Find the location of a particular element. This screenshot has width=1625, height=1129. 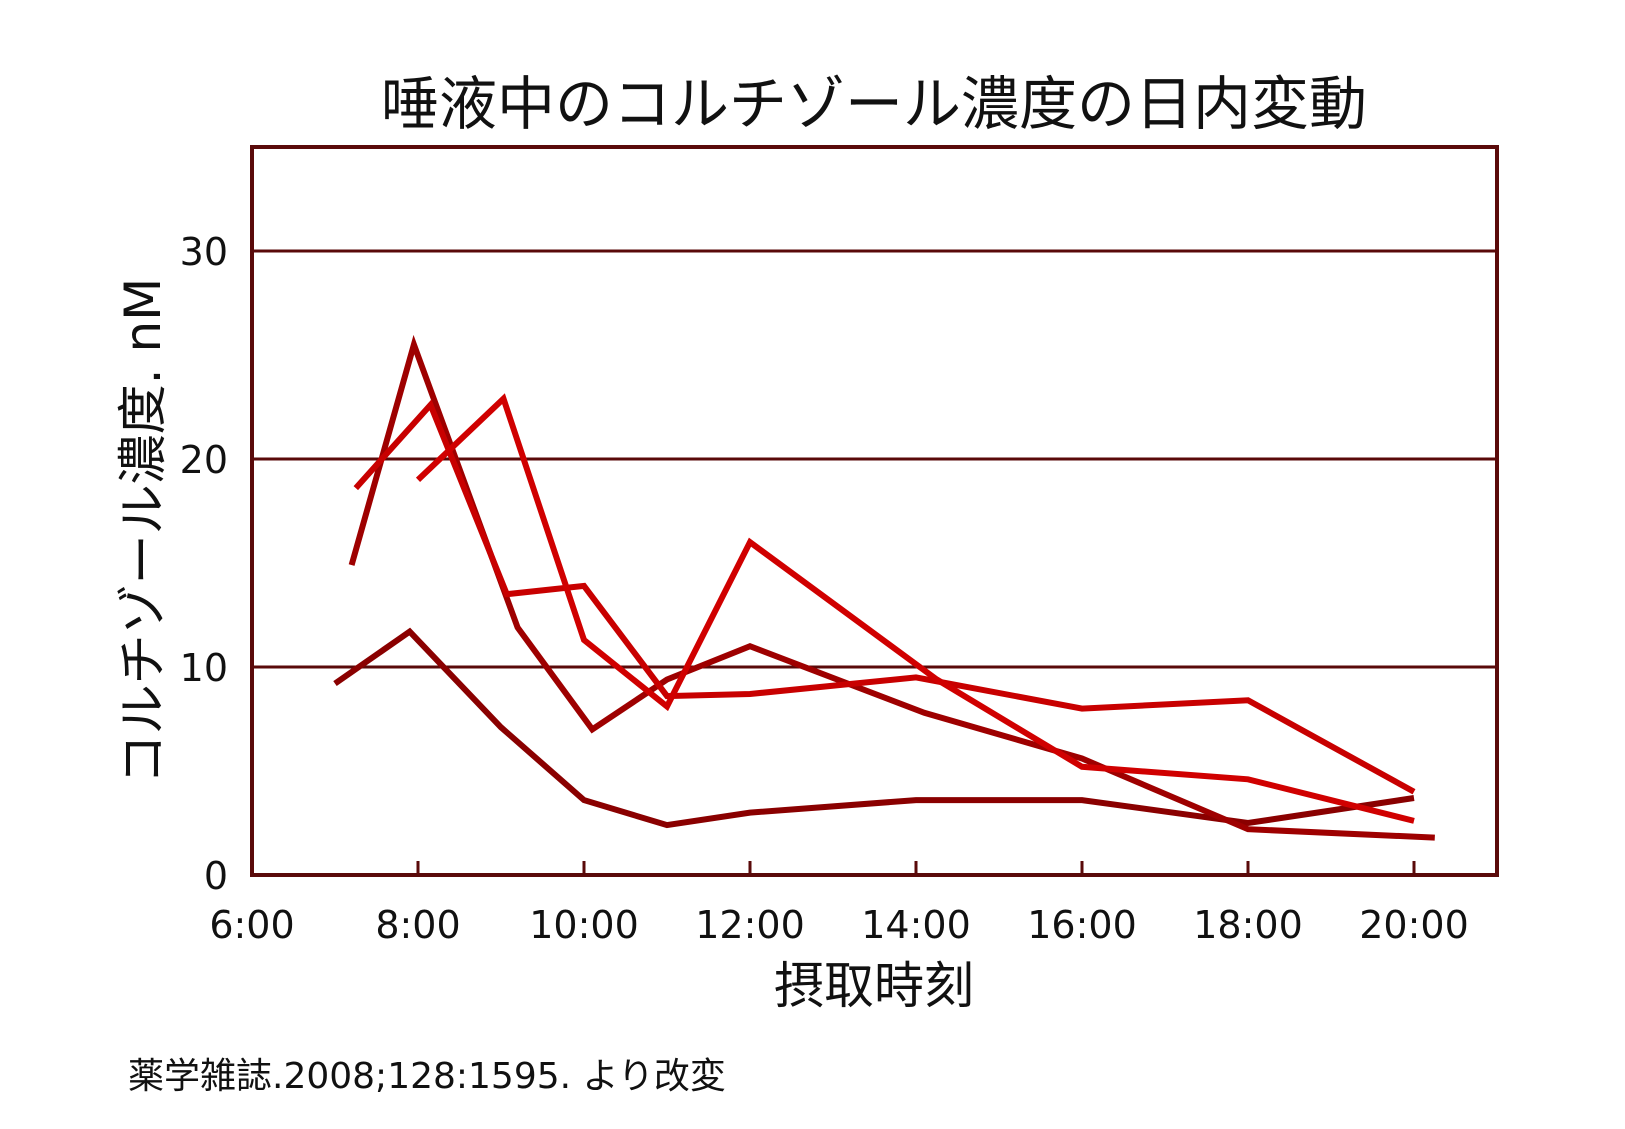

y-tick-label: 10 is located at coordinates (204, 668).